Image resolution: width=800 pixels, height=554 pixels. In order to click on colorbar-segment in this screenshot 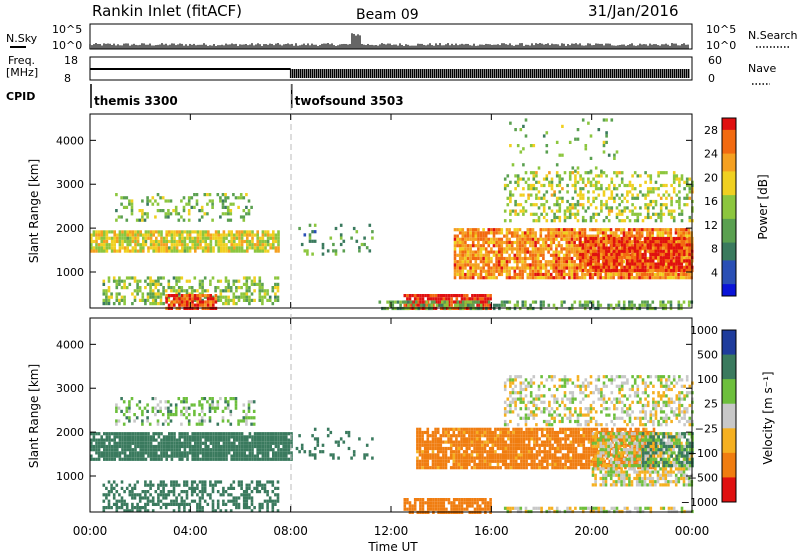, I will do `click(729, 216)`.